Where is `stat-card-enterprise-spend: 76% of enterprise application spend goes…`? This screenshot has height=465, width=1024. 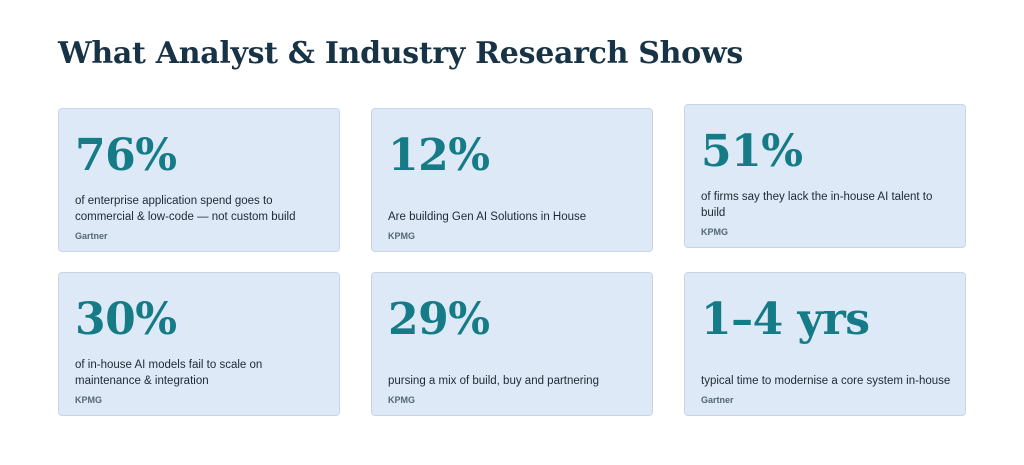
stat-card-enterprise-spend: 76% of enterprise application spend goes… is located at coordinates (199, 180).